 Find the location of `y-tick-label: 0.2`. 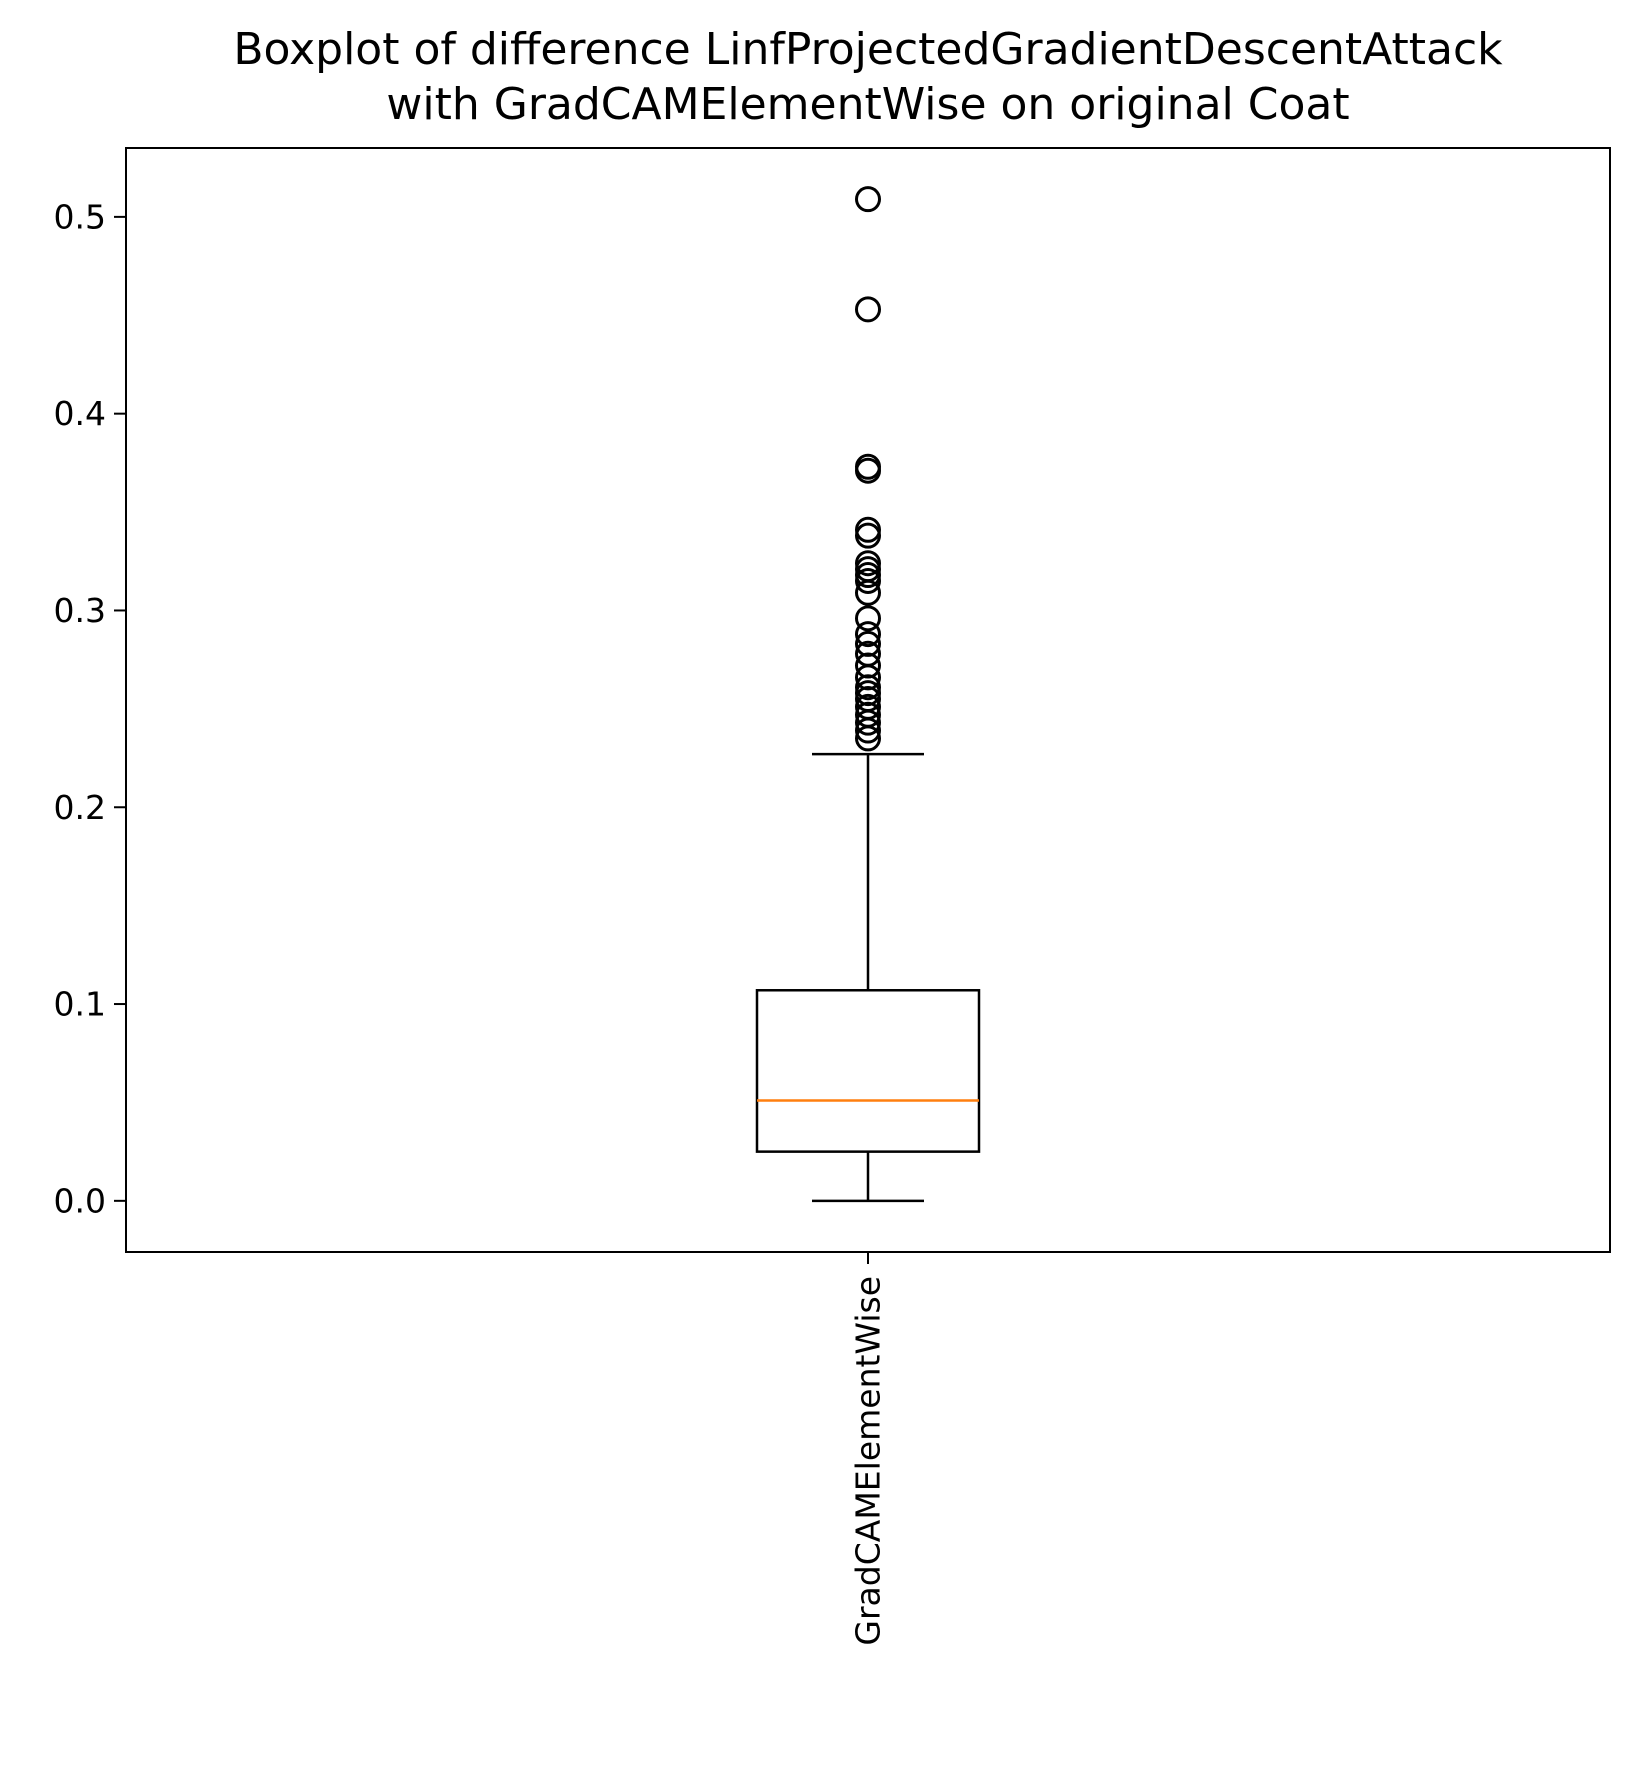

y-tick-label: 0.2 is located at coordinates (80, 807).